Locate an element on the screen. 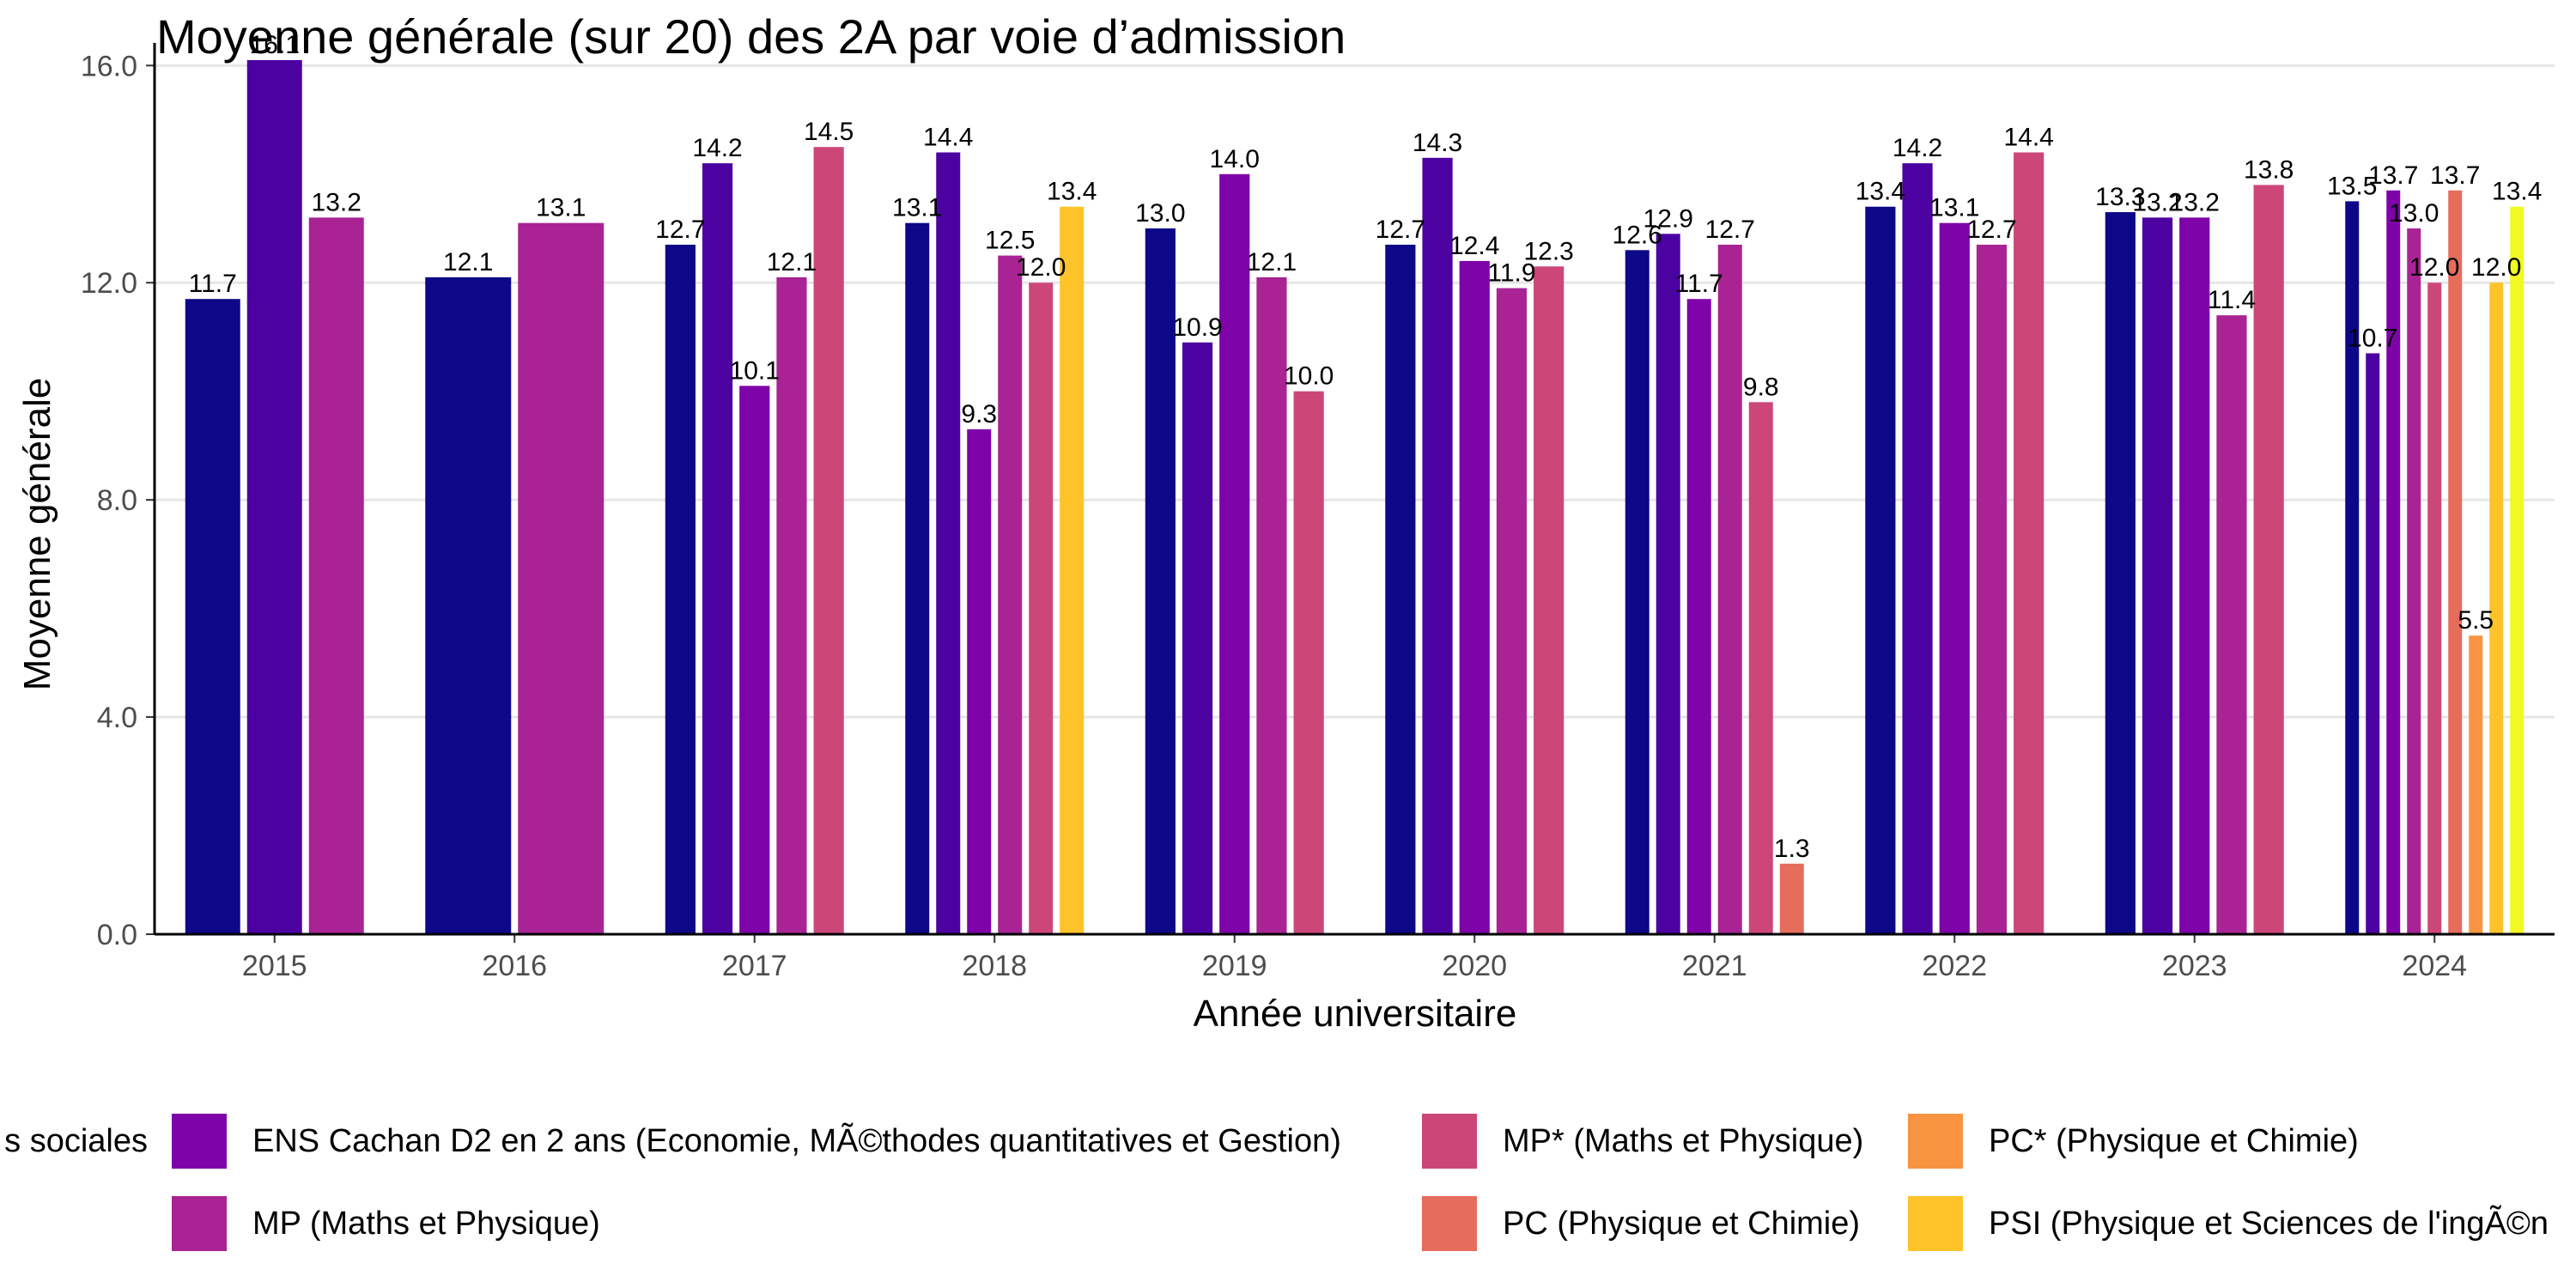 The image size is (2576, 1288). bar-2023-s4 is located at coordinates (2268, 559).